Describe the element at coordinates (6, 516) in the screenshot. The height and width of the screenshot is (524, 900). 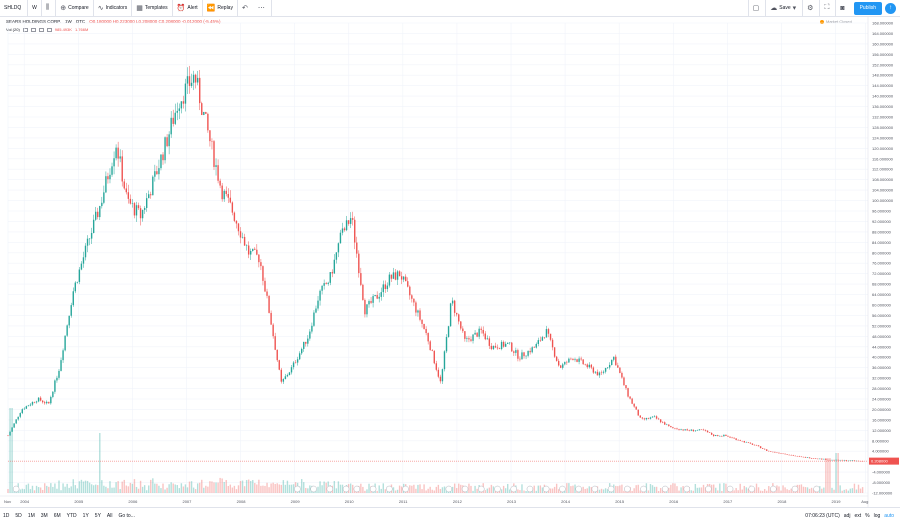
I see `timeframe-1d: 1D` at that location.